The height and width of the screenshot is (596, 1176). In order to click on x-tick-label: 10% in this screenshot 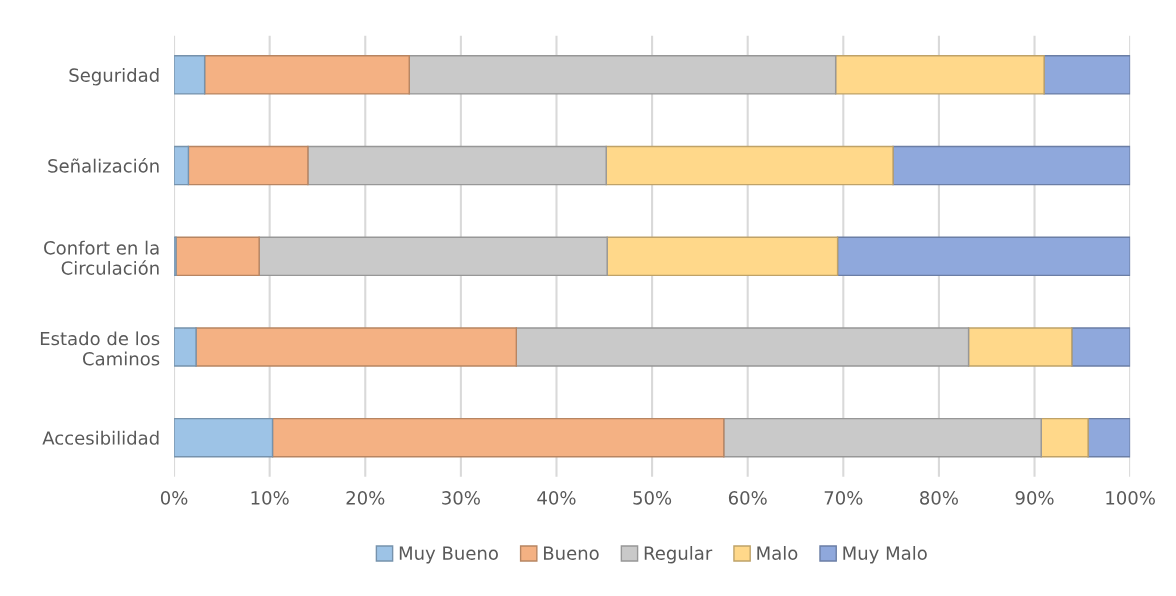, I will do `click(270, 498)`.